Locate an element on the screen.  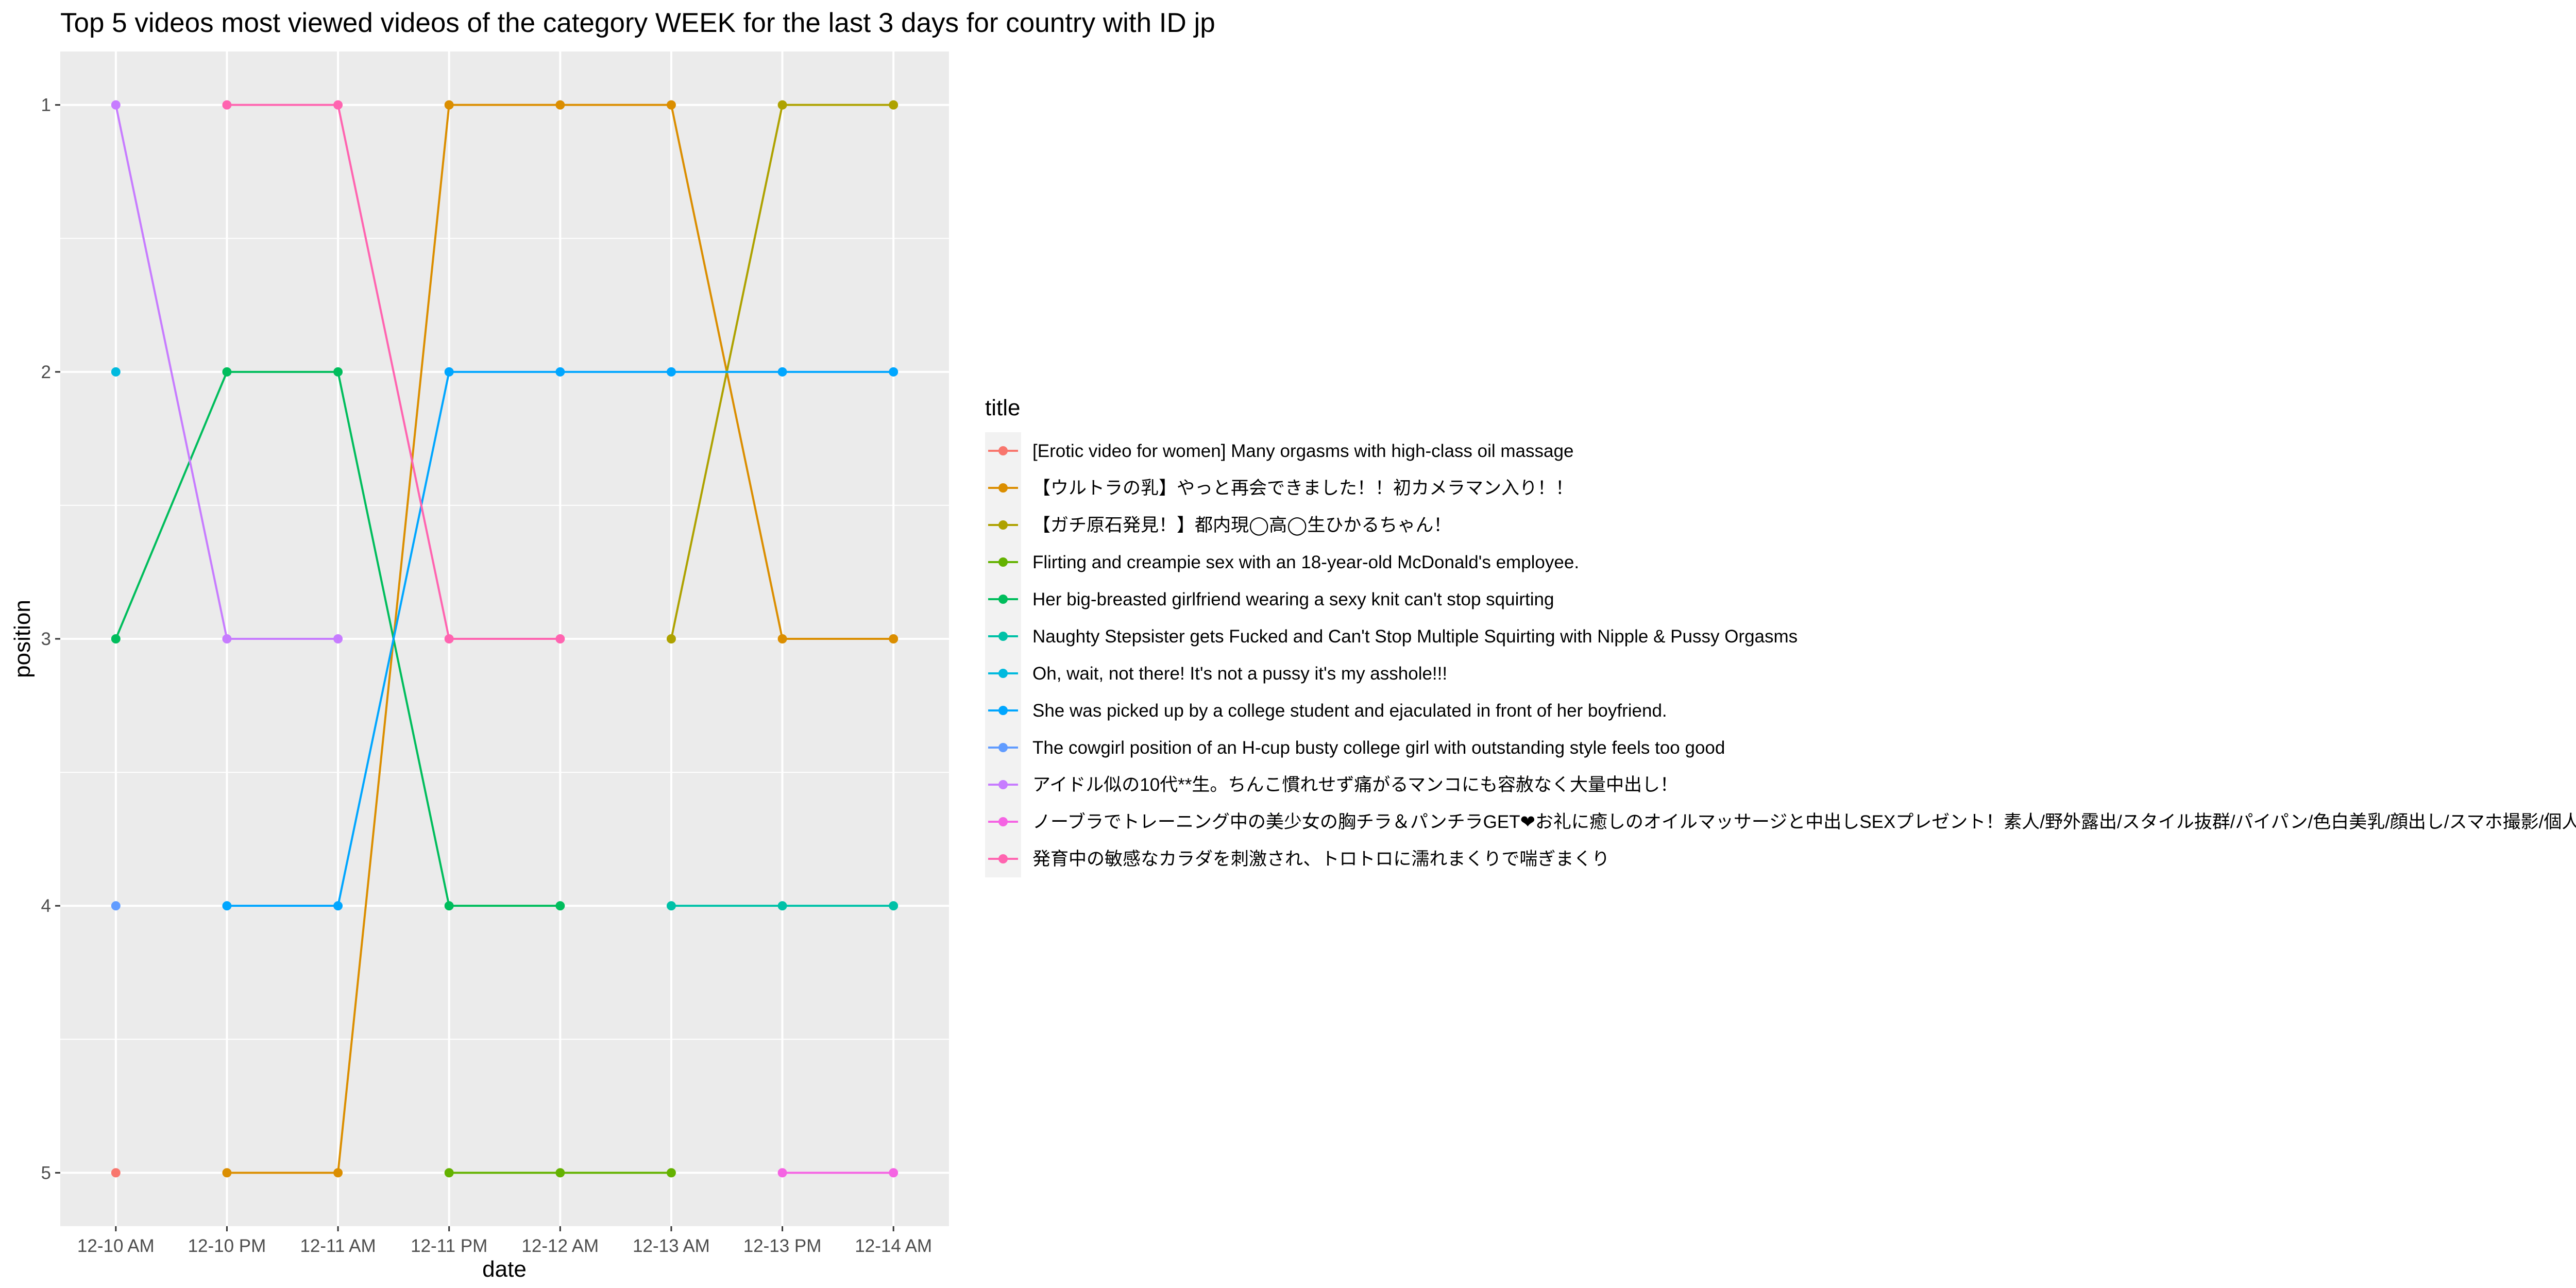
x-tick-label: 12-10 PM is located at coordinates (227, 1246).